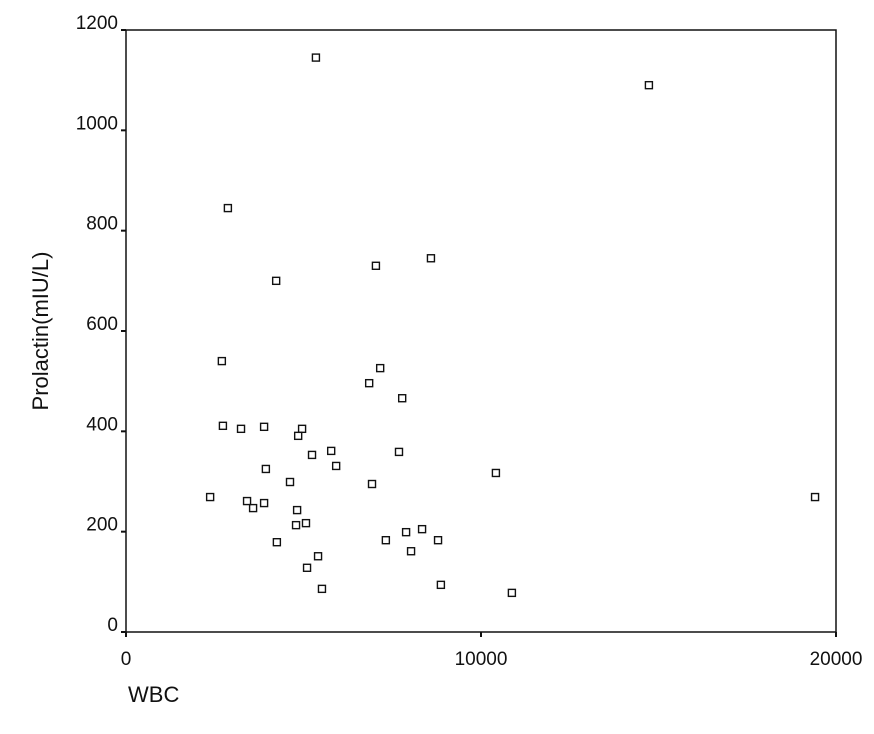  What do you see at coordinates (112, 625) in the screenshot?
I see `y-tick-label: 0` at bounding box center [112, 625].